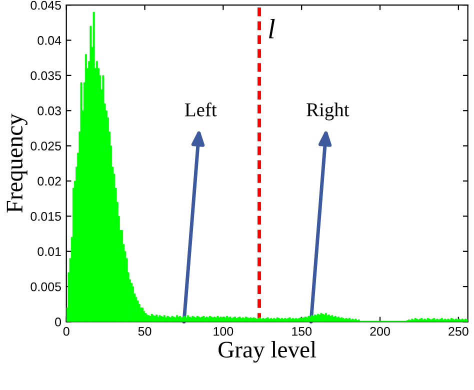  I want to click on y-tick-label: 0.035, so click(45, 75).